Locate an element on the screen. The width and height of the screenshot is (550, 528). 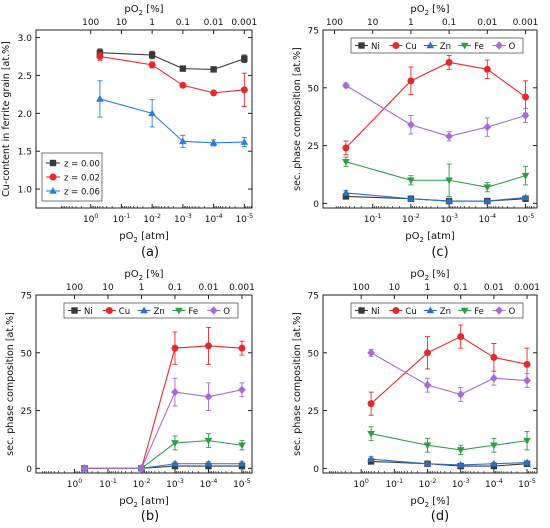
top-tick-label: 1 is located at coordinates (411, 23).